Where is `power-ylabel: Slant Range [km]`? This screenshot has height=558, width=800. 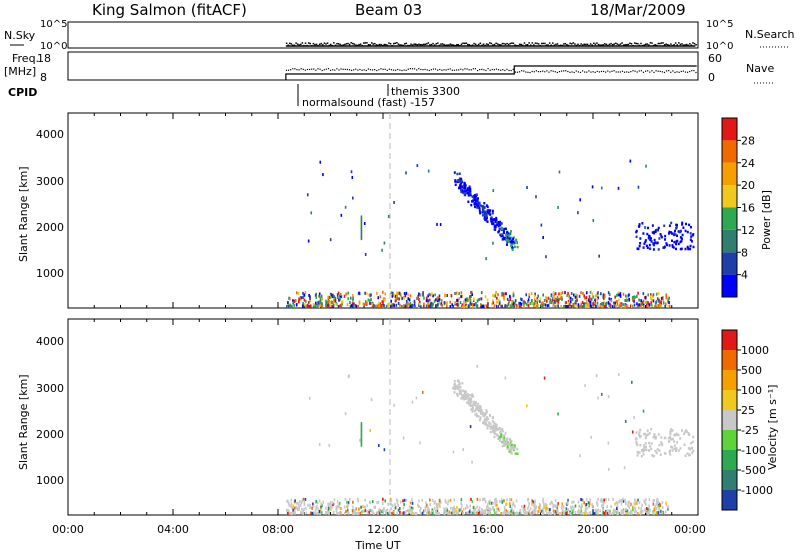
power-ylabel: Slant Range [km] is located at coordinates (23, 214).